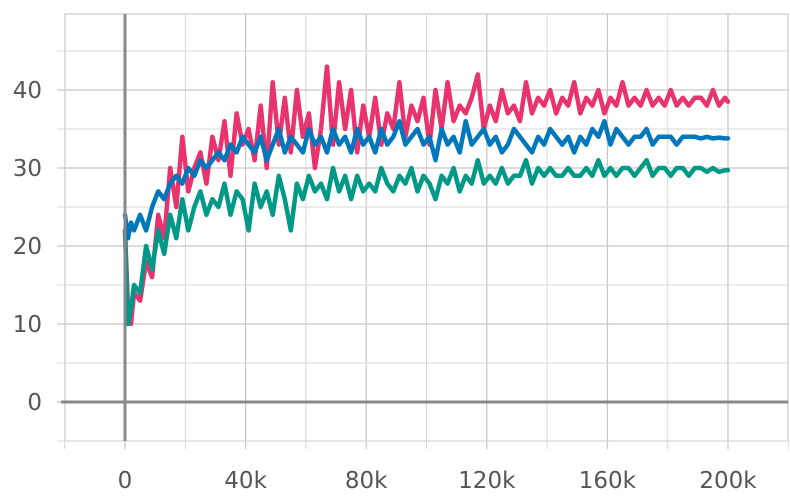  What do you see at coordinates (245, 481) in the screenshot?
I see `x-tick-label: 40k` at bounding box center [245, 481].